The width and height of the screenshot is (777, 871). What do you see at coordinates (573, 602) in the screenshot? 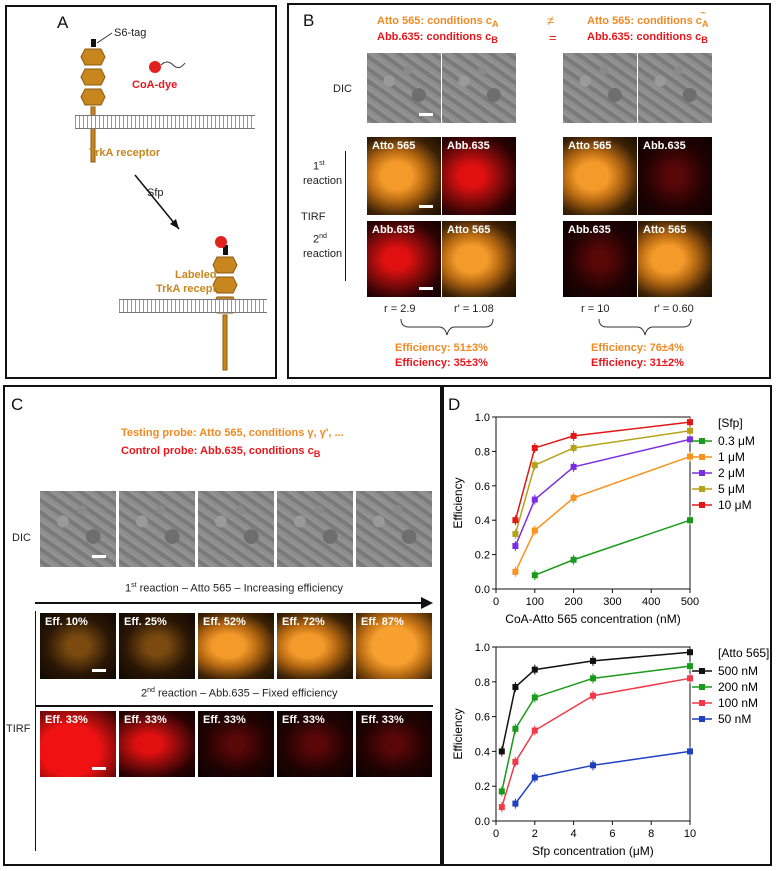
I see `x-tick-label: 200` at bounding box center [573, 602].